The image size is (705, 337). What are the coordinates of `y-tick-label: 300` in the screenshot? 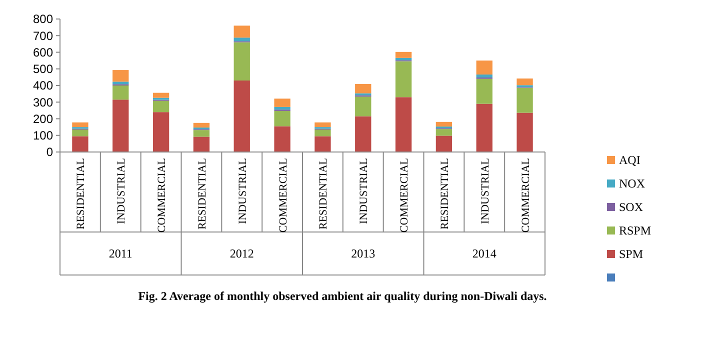 It's located at (43, 102).